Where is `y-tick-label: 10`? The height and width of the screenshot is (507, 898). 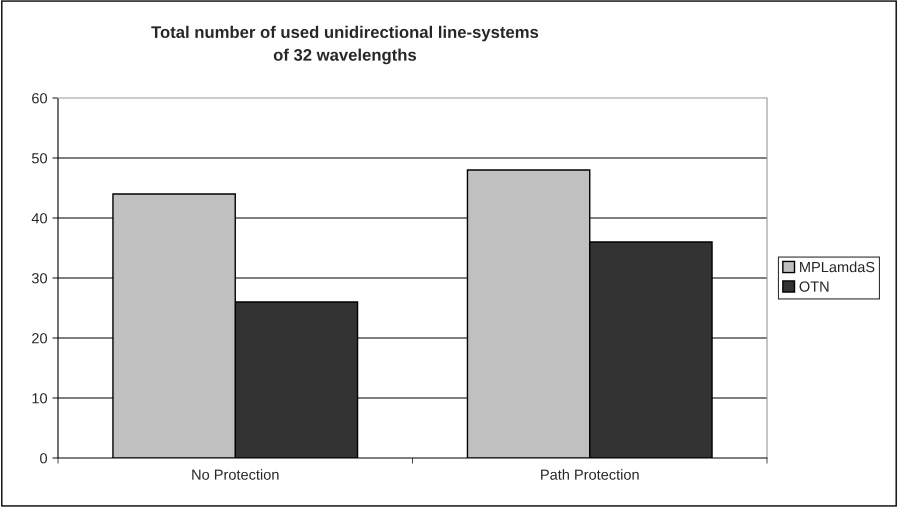 y-tick-label: 10 is located at coordinates (40, 398).